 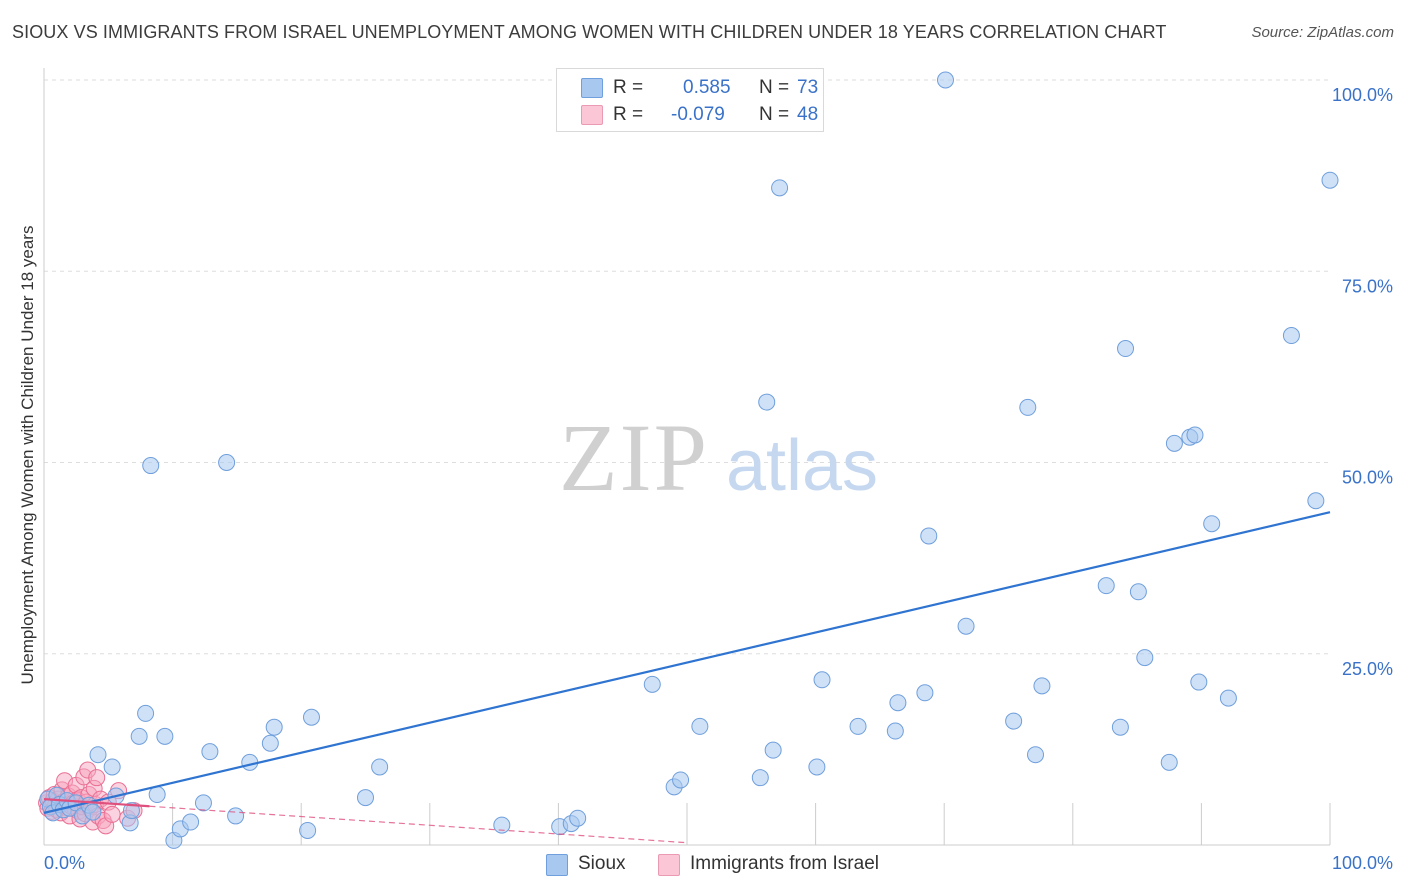 What do you see at coordinates (418, 824) in the screenshot?
I see `israel-trendline-dashed` at bounding box center [418, 824].